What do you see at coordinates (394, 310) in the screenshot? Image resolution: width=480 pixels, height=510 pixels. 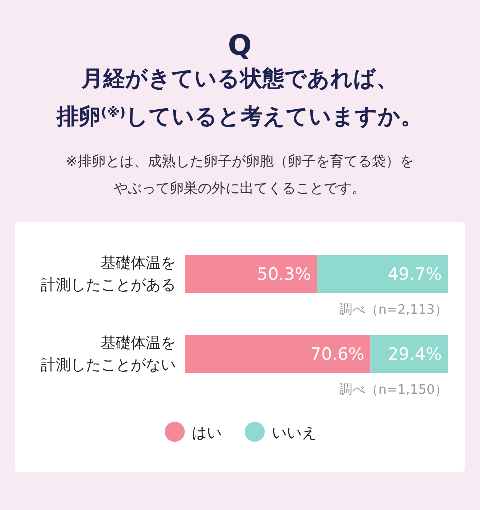 I see `annotation: 調べ（n=2,113）` at bounding box center [394, 310].